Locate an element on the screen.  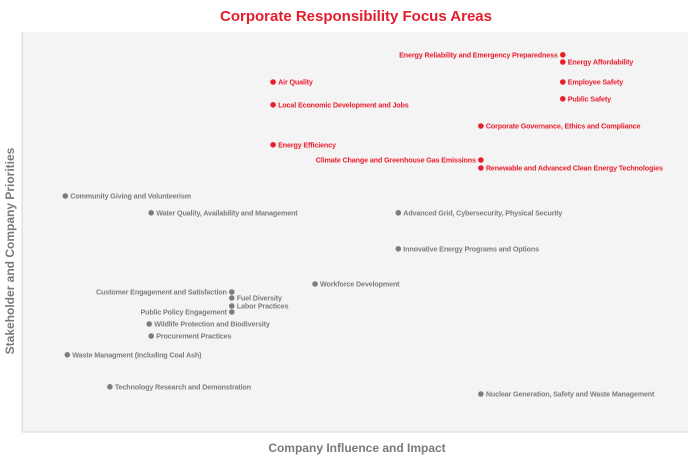
data-point-label: Community Giving and Volunteerism is located at coordinates (130, 196).